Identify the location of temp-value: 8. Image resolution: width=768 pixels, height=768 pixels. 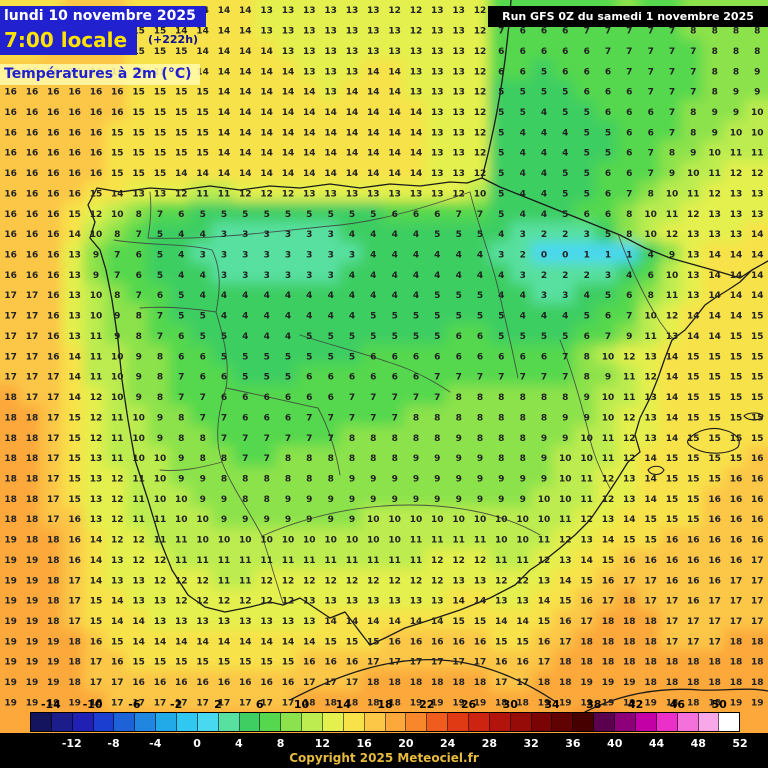
(352, 439).